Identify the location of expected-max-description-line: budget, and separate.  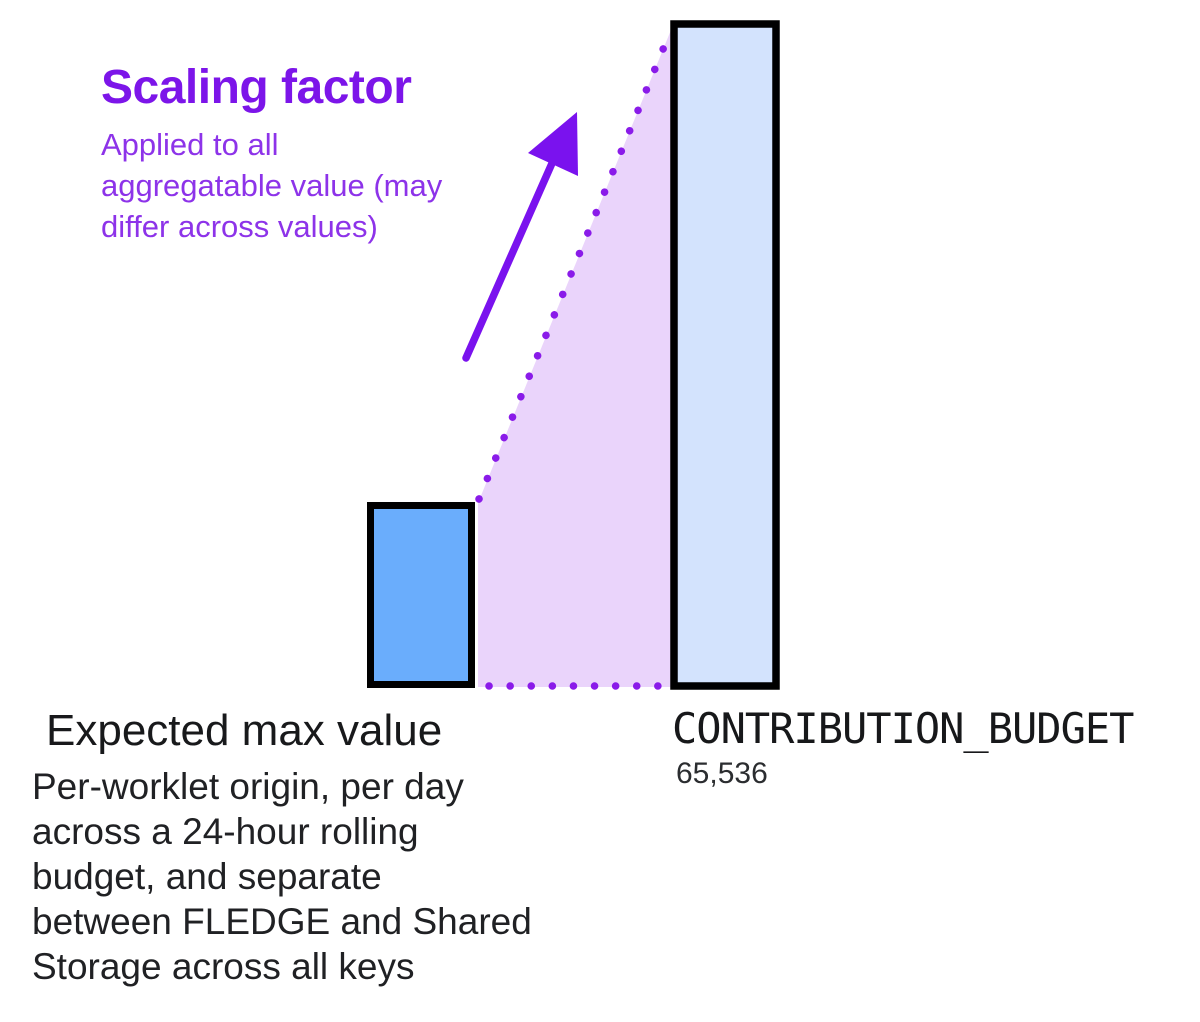
(207, 876).